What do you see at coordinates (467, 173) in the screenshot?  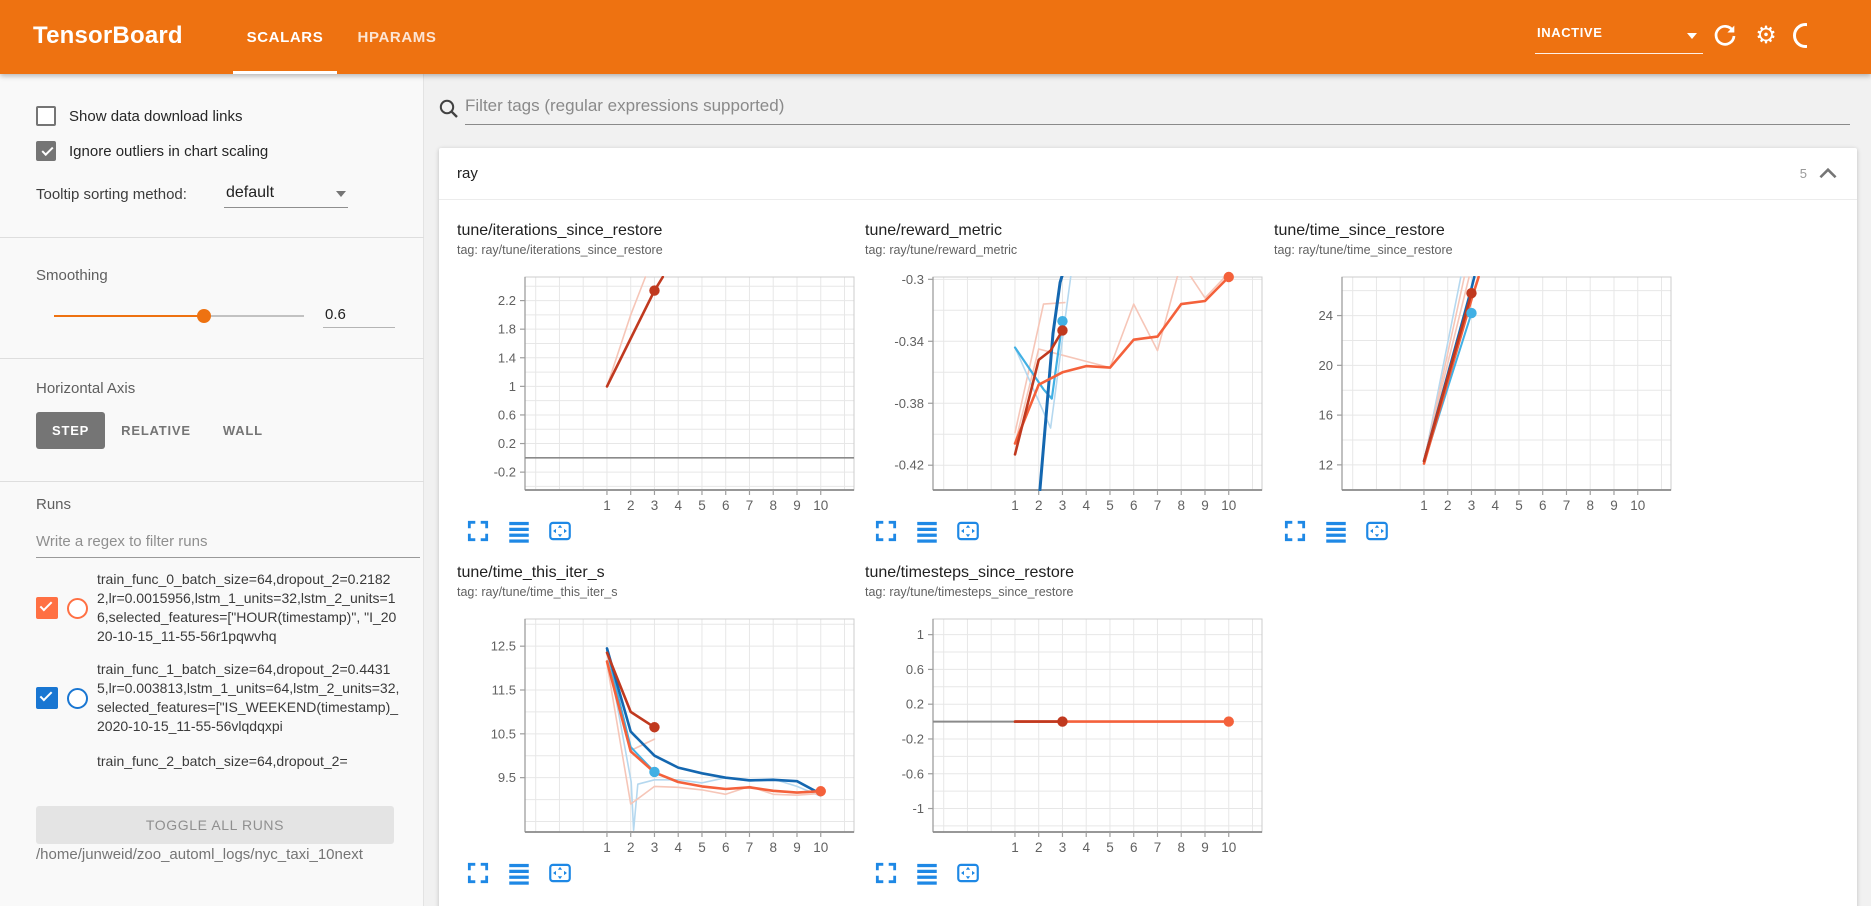 I see `tag-group-name: ray` at bounding box center [467, 173].